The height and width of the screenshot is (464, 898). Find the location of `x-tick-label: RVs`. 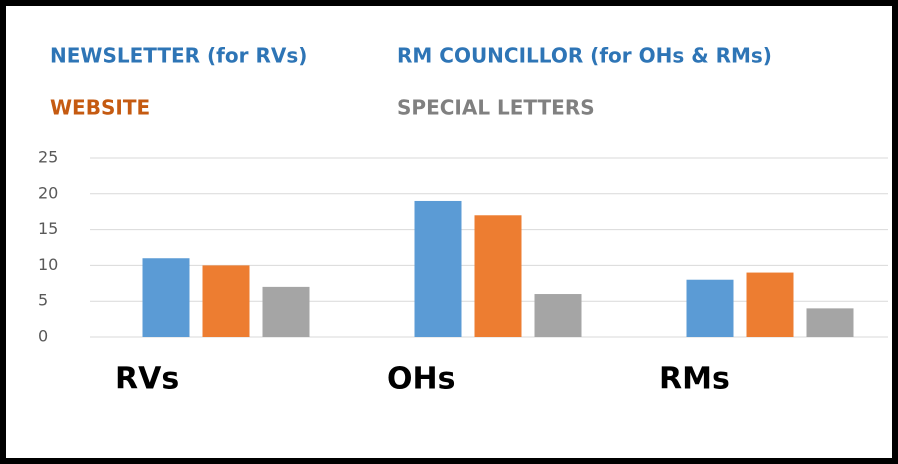

x-tick-label: RVs is located at coordinates (147, 379).